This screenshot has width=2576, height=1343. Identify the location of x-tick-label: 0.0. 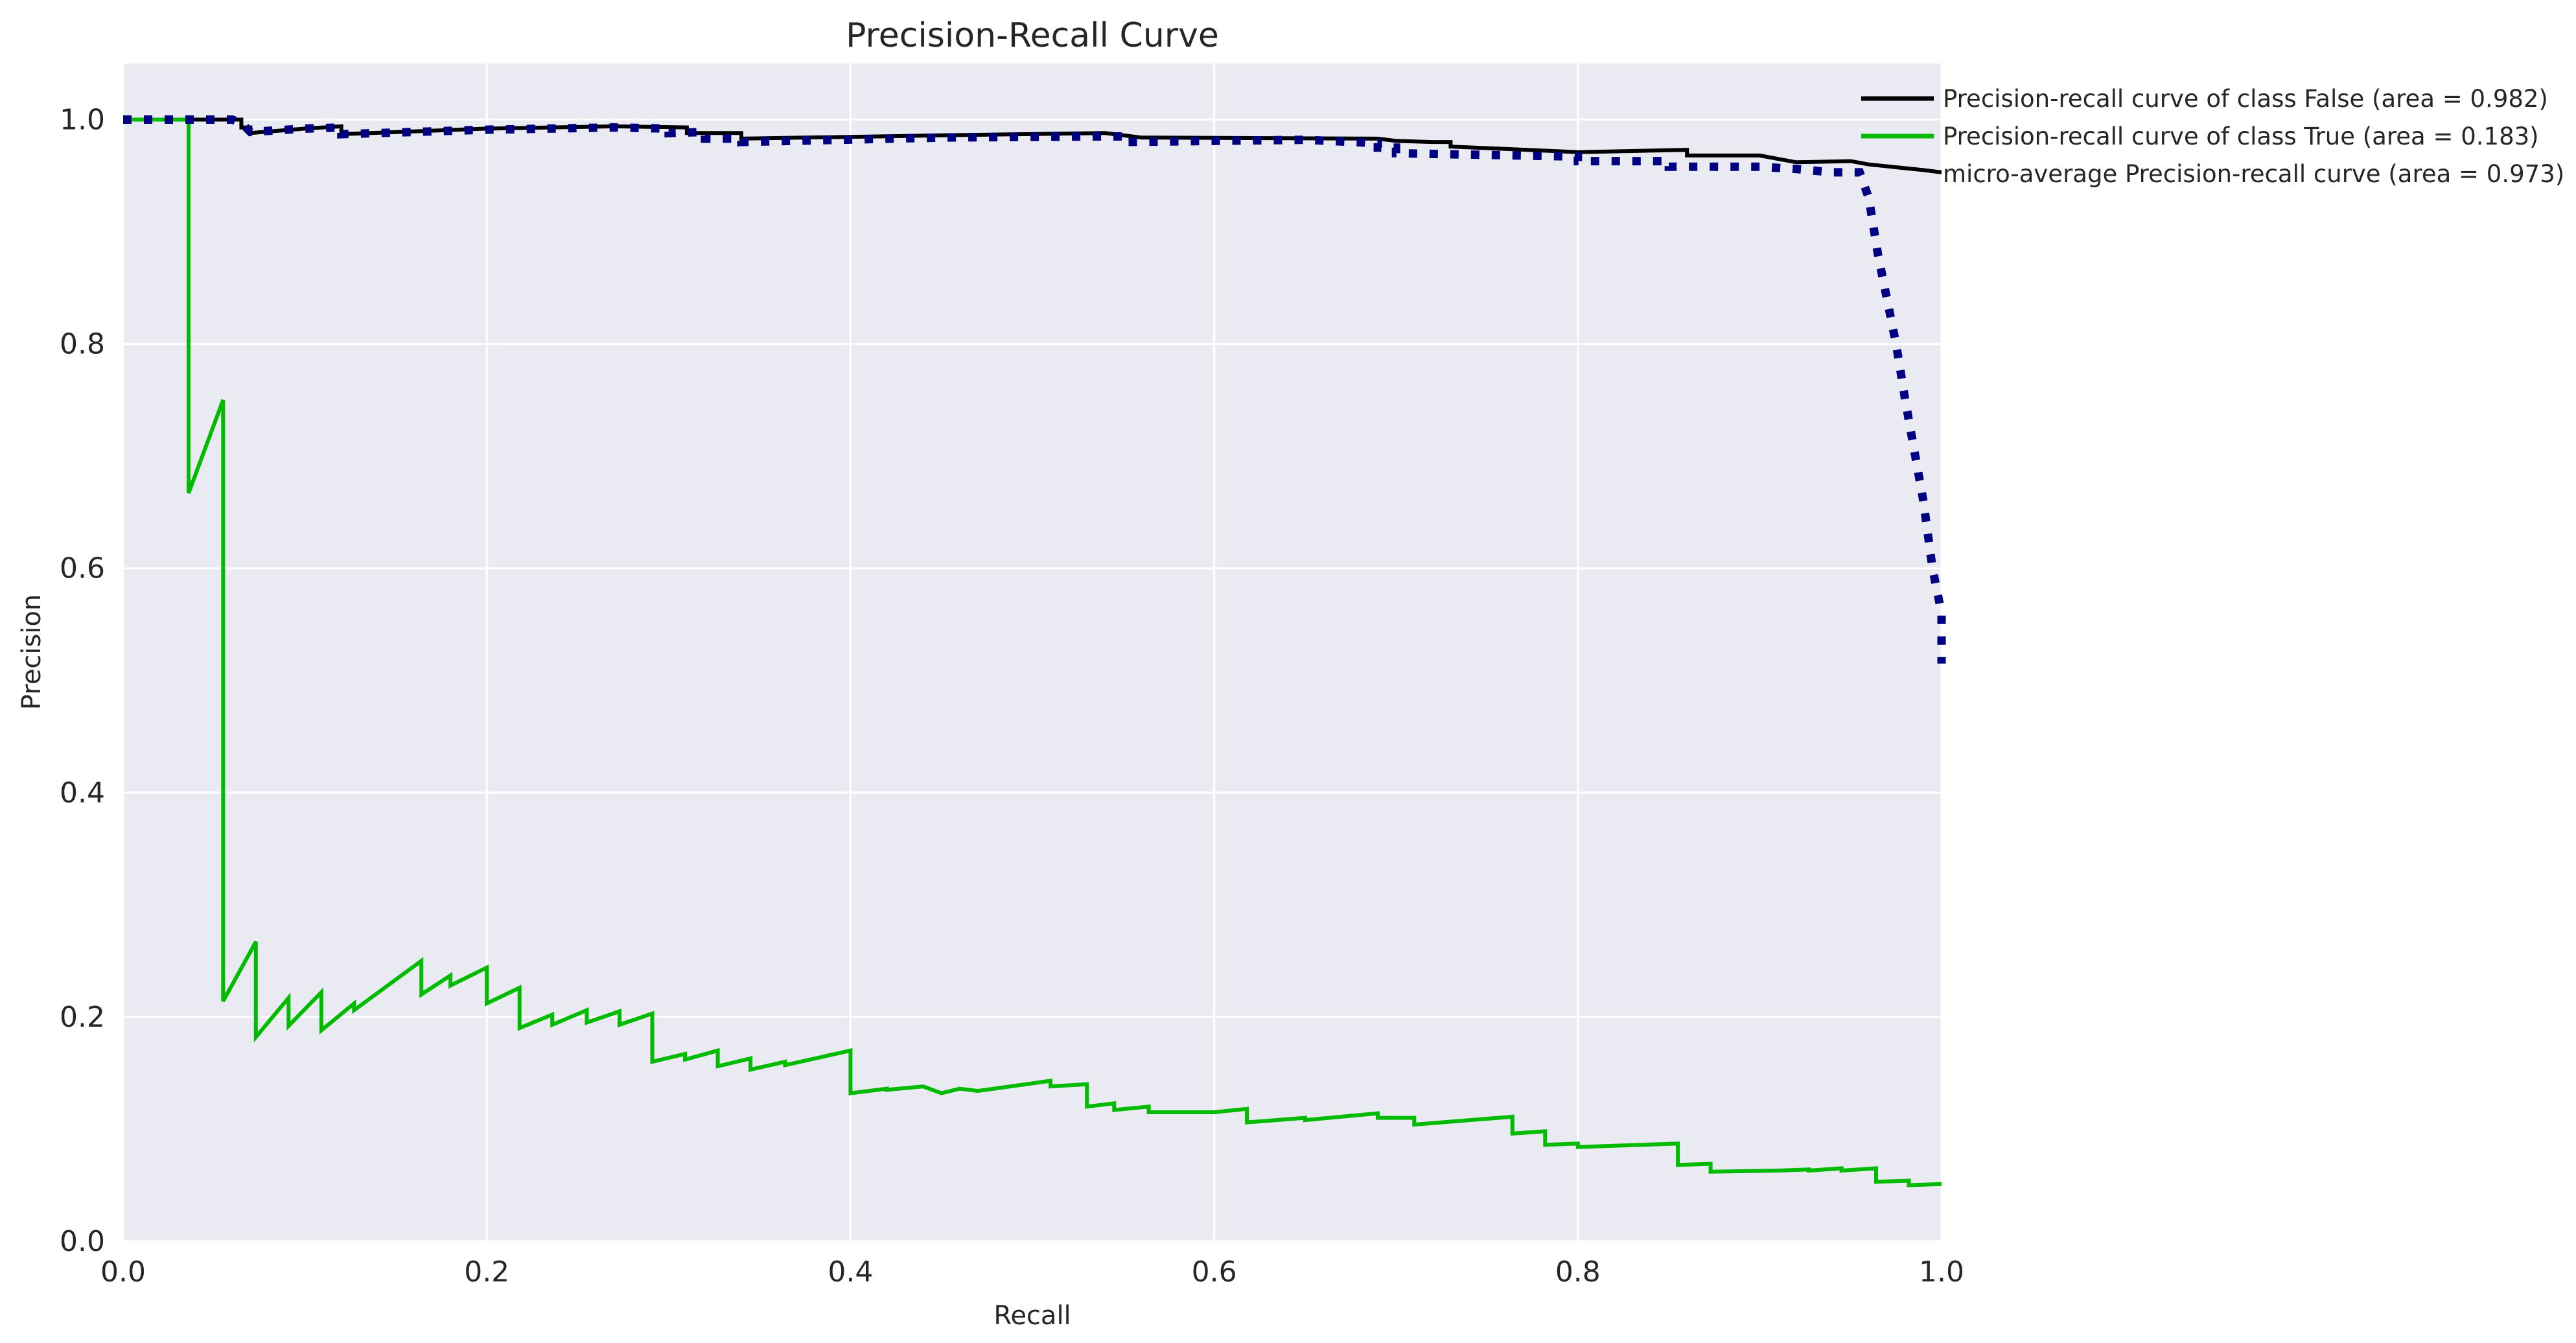
(123, 1272).